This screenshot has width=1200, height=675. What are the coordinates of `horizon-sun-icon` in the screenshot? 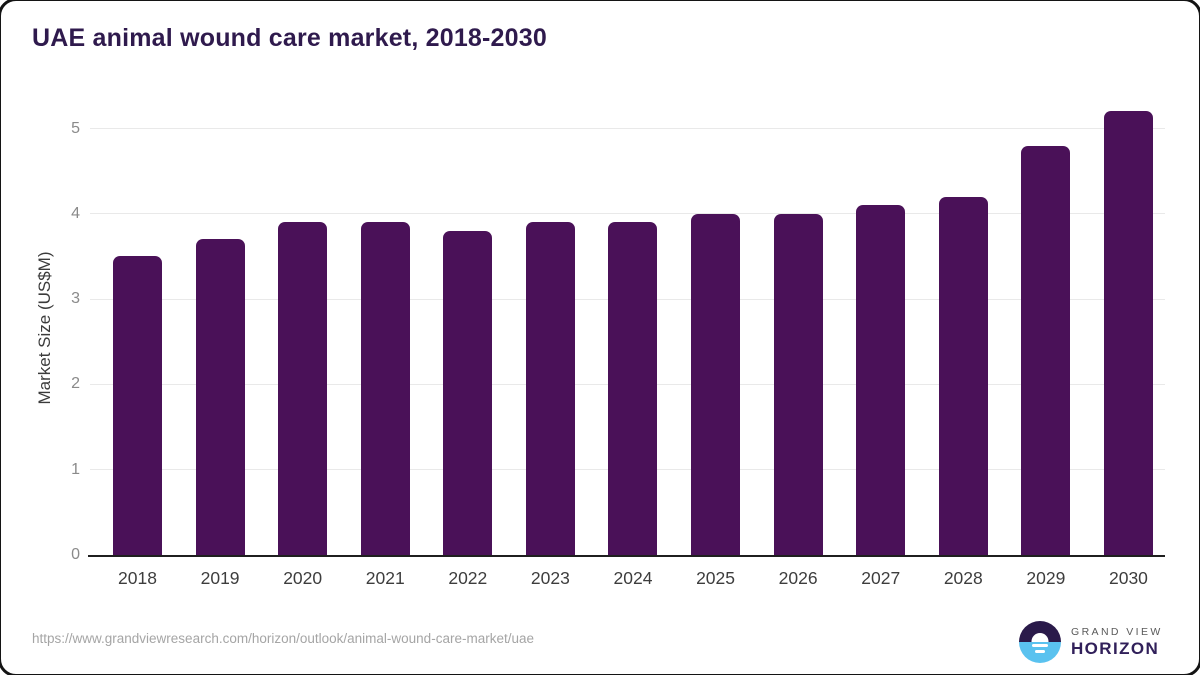 It's located at (1040, 642).